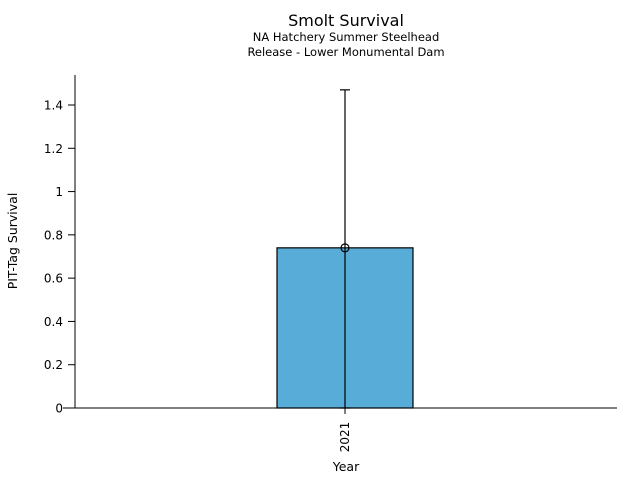 Image resolution: width=640 pixels, height=480 pixels. What do you see at coordinates (53, 365) in the screenshot?
I see `y-tick-label: 0.2` at bounding box center [53, 365].